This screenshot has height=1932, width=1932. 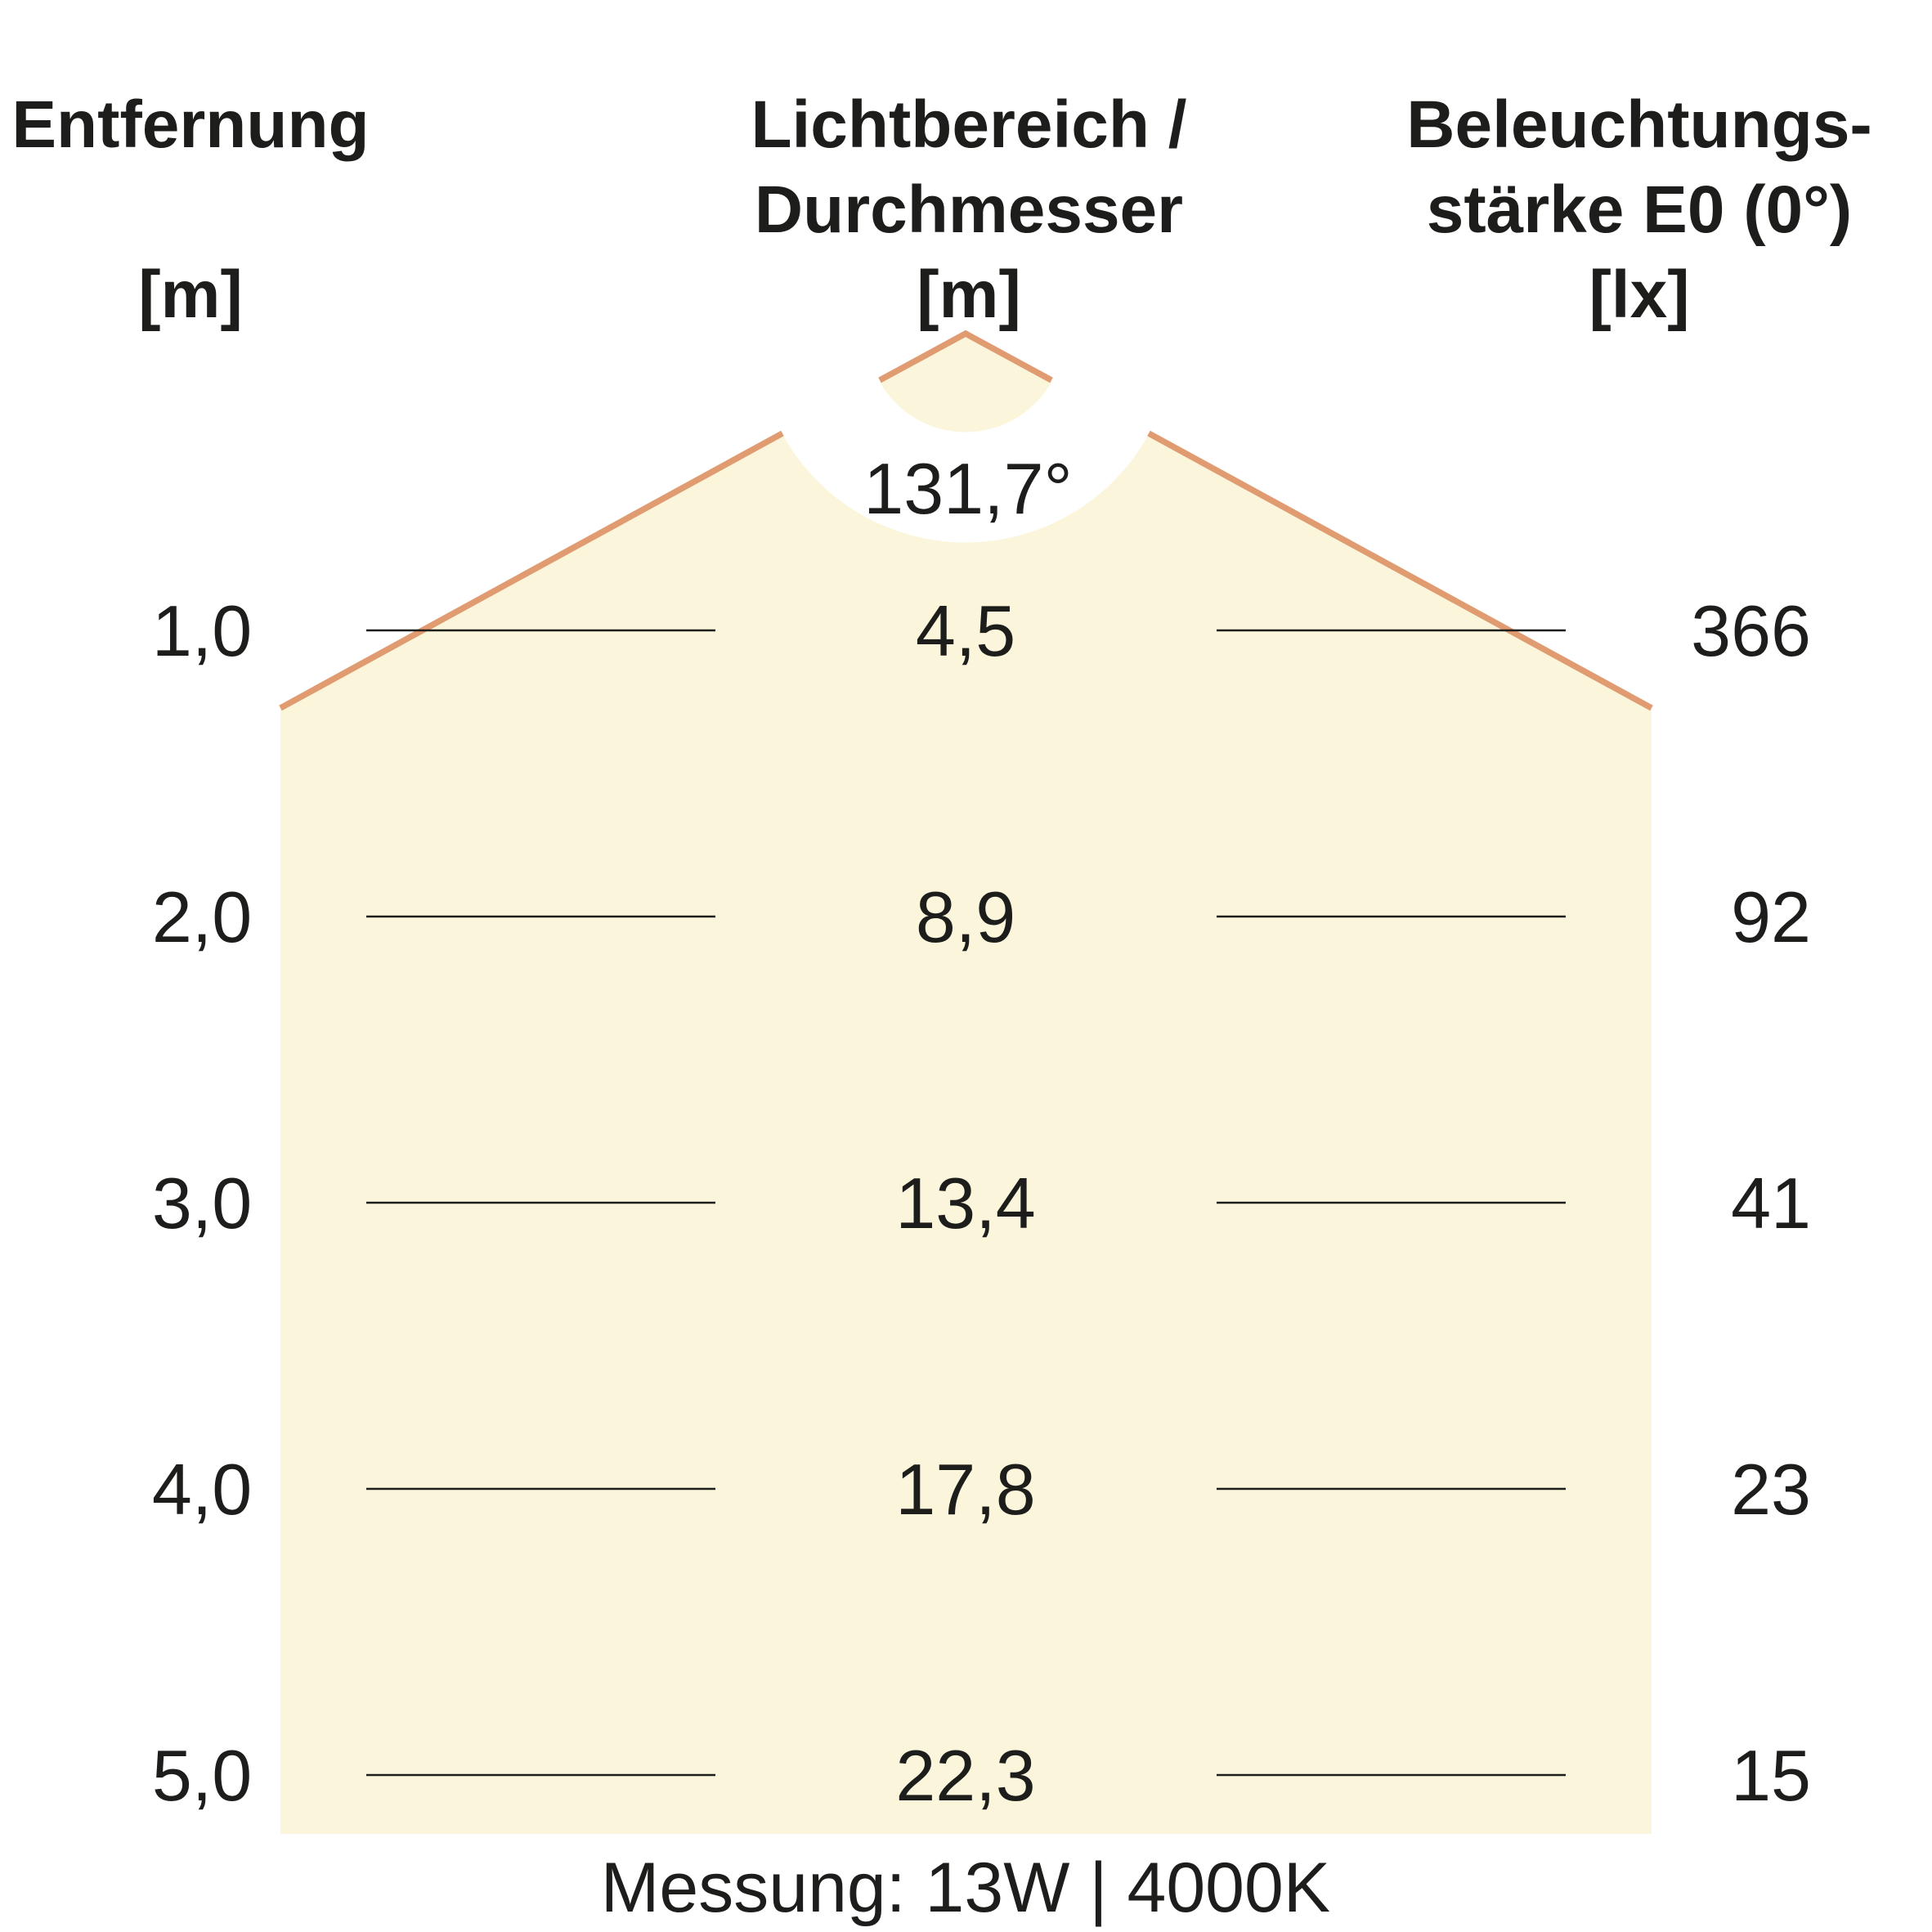 I want to click on column-header-distance: Entfernung [m], so click(x=190, y=209).